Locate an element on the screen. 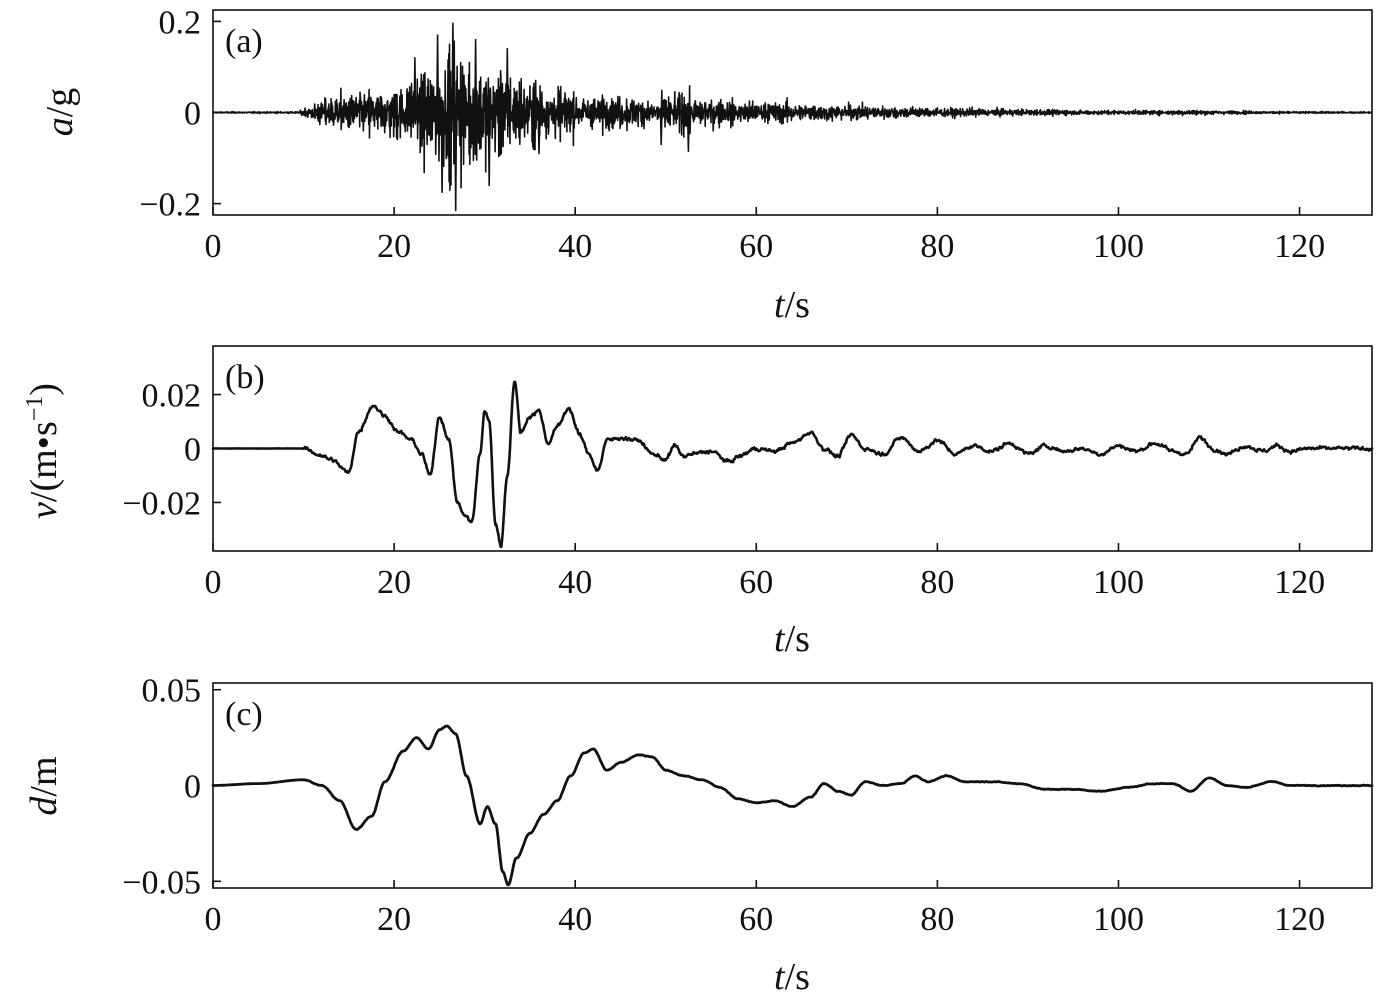  y-tick-label: 0.02 is located at coordinates (172, 396).